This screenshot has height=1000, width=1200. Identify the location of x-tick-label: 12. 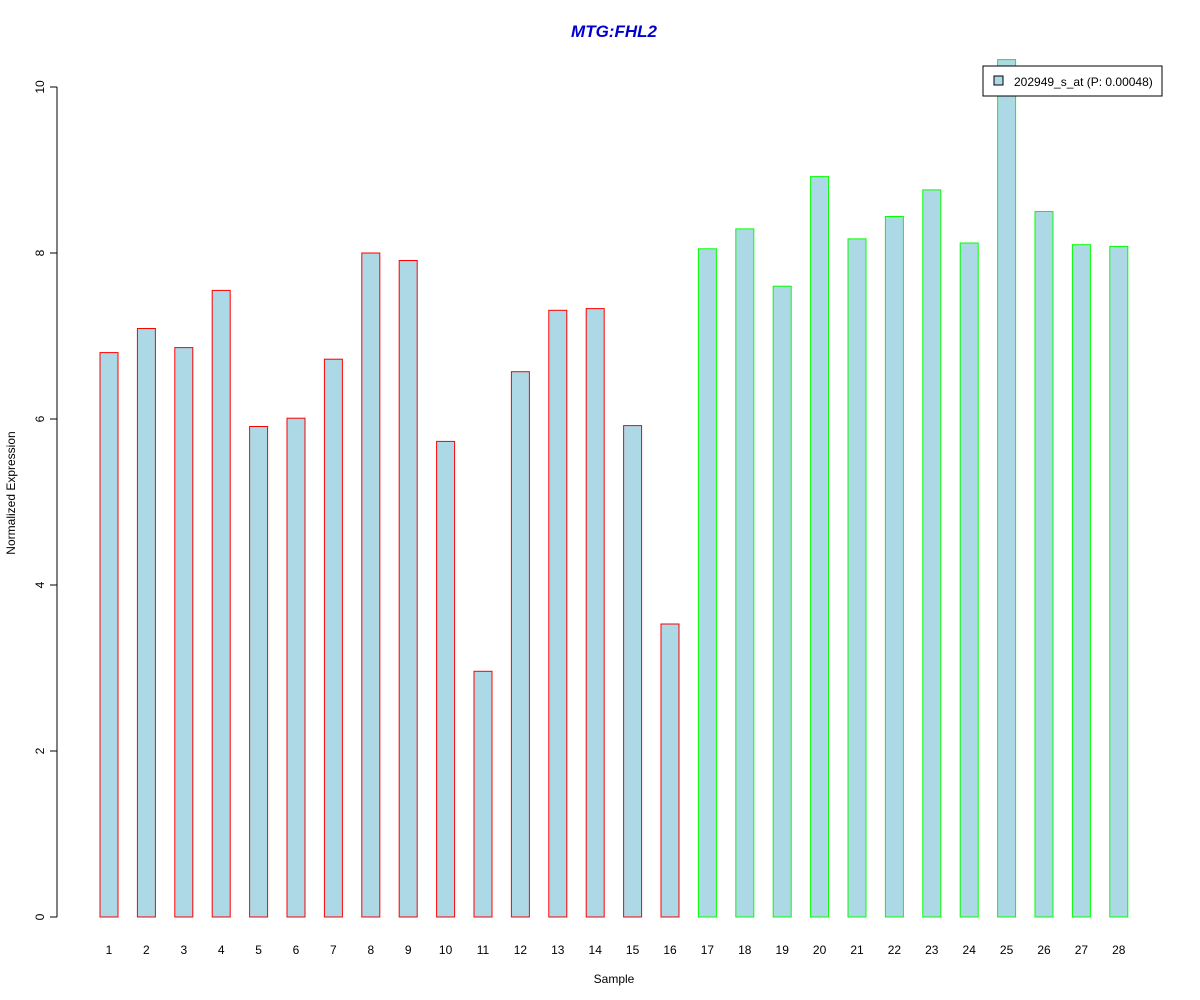
(521, 950).